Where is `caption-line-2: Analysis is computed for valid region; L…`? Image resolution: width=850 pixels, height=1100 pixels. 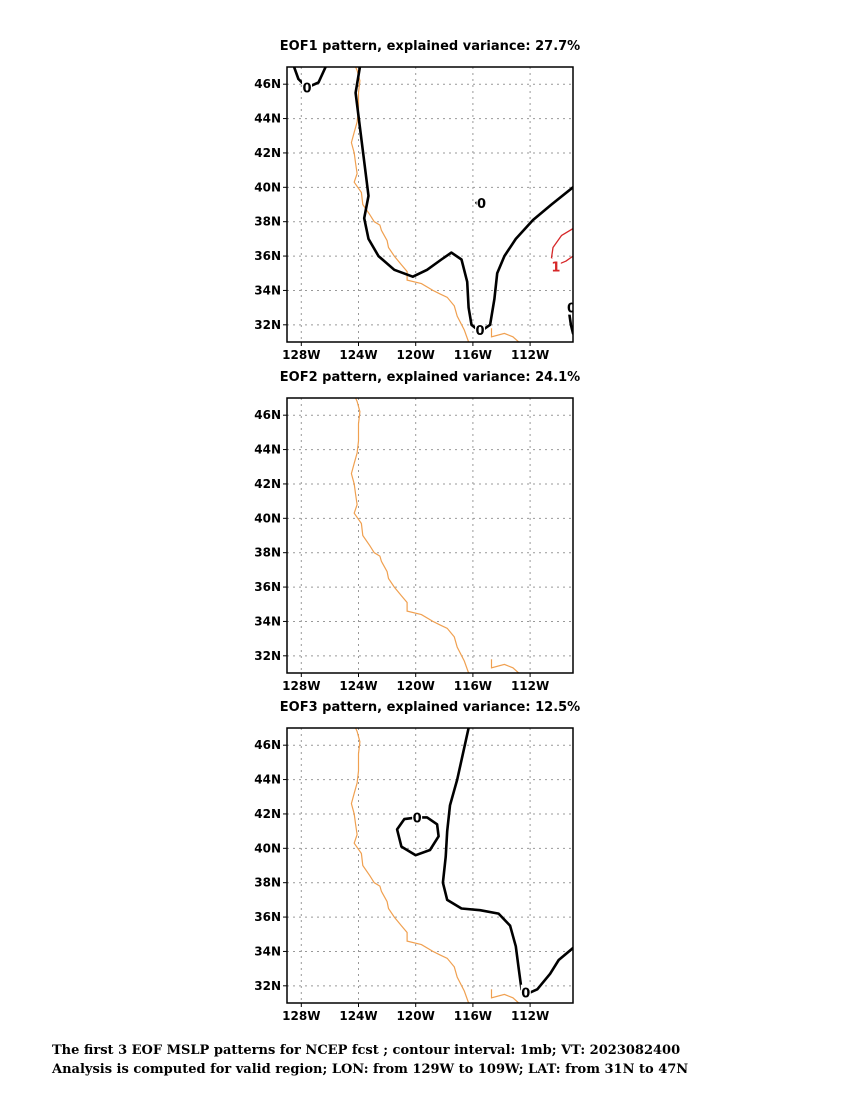
caption-line-2: Analysis is computed for valid region; L… is located at coordinates (370, 1069).